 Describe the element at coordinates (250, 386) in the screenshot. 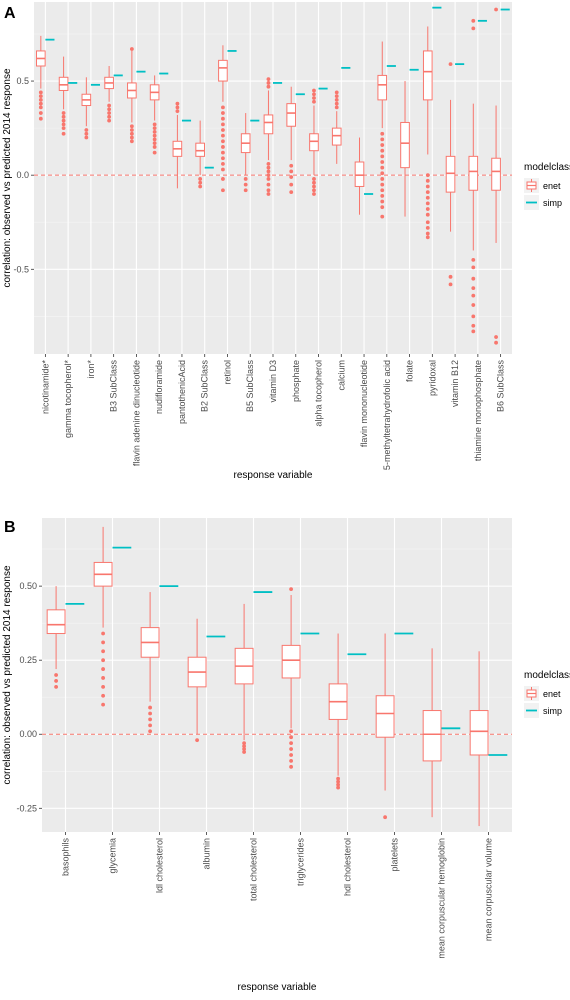

I see `x-tick-label: B5 SubClass` at that location.